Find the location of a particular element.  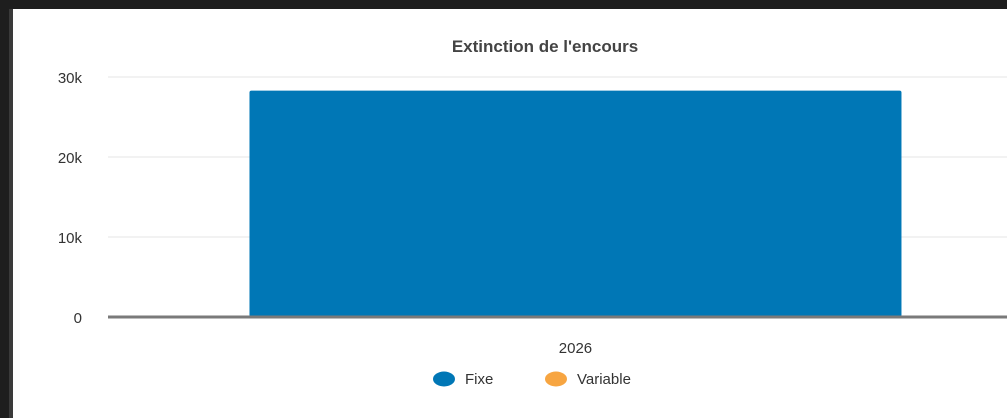

y-tick-label: 30k is located at coordinates (70, 78).